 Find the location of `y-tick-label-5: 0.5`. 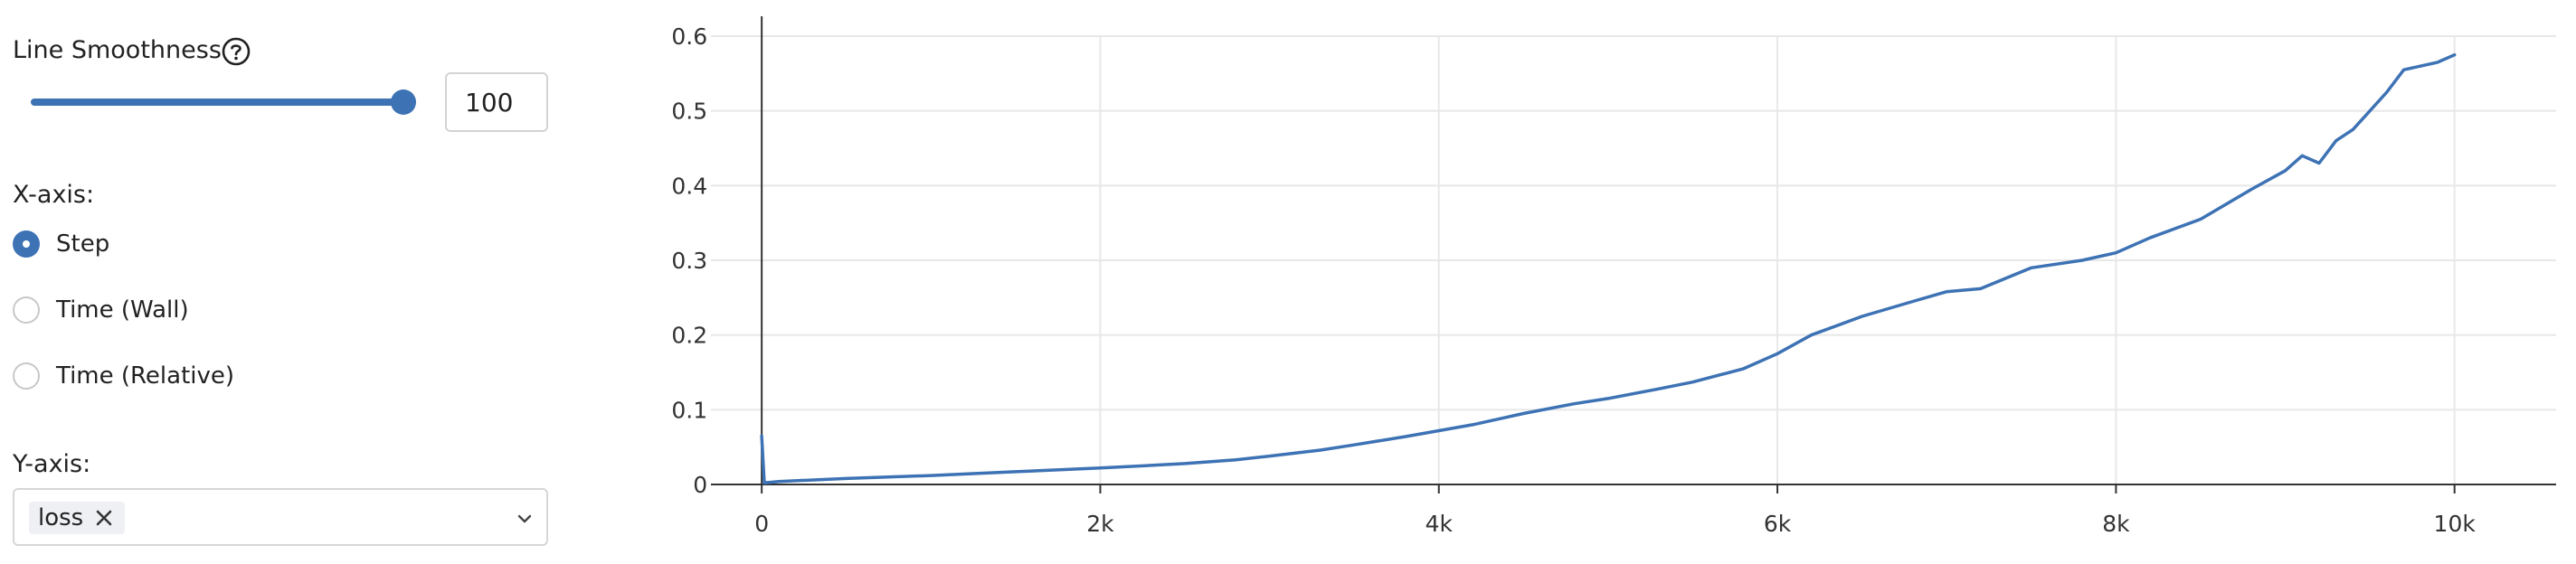

y-tick-label-5: 0.5 is located at coordinates (689, 112).